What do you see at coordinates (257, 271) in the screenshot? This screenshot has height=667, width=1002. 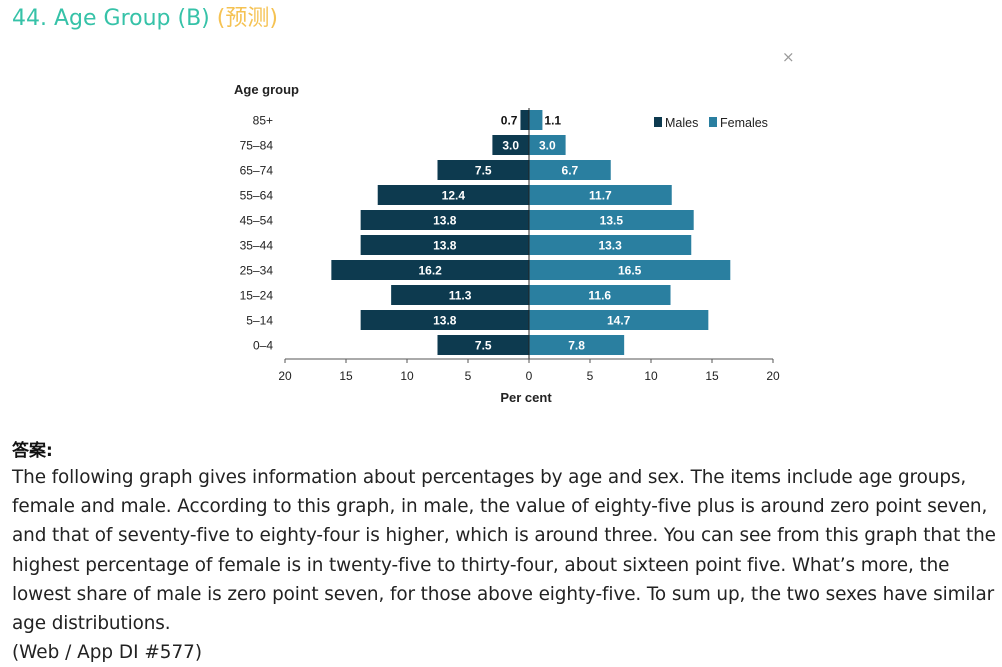 I see `category-label: 25–34` at bounding box center [257, 271].